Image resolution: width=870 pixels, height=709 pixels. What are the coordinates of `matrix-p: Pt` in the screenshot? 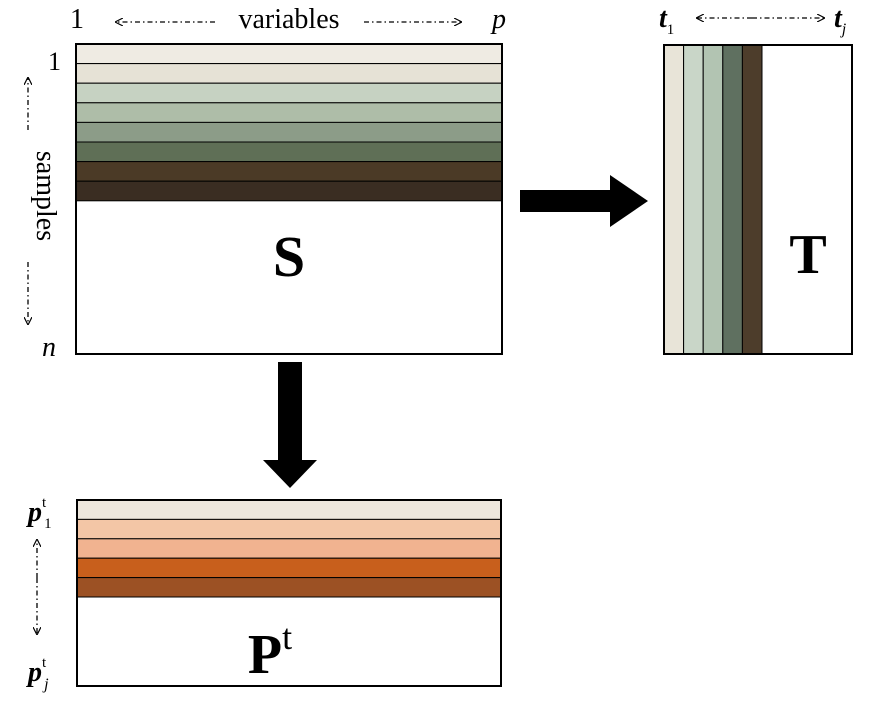 It's located at (289, 593).